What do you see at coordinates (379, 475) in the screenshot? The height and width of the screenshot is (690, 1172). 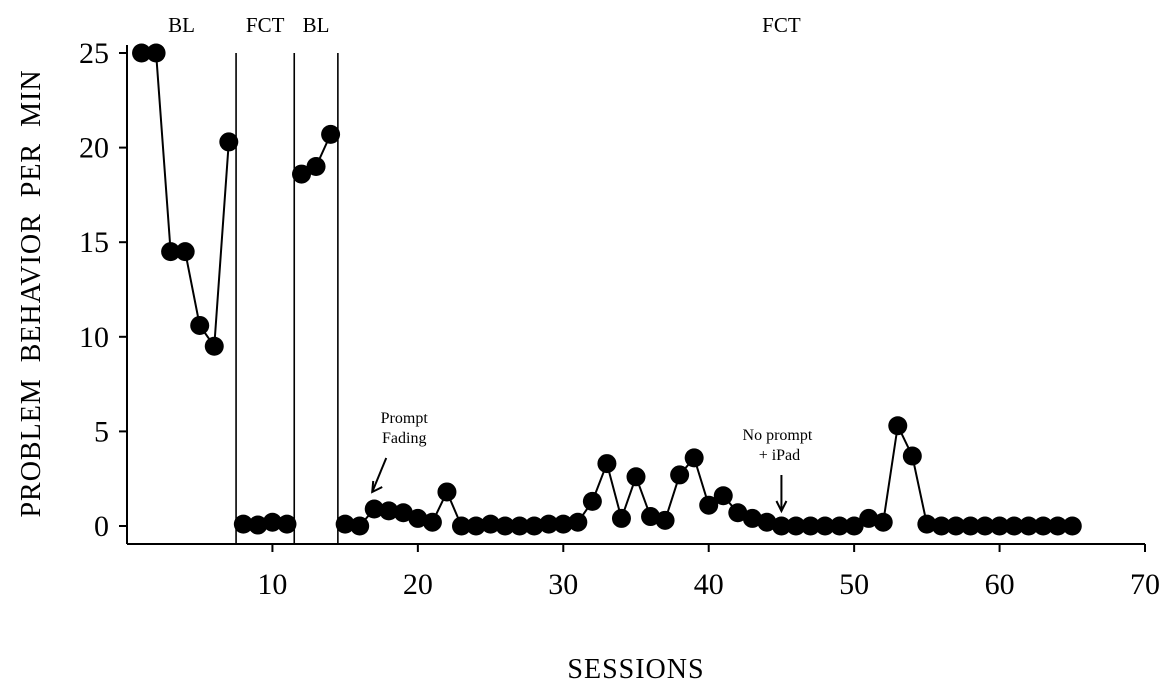 I see `annotation-arrow` at bounding box center [379, 475].